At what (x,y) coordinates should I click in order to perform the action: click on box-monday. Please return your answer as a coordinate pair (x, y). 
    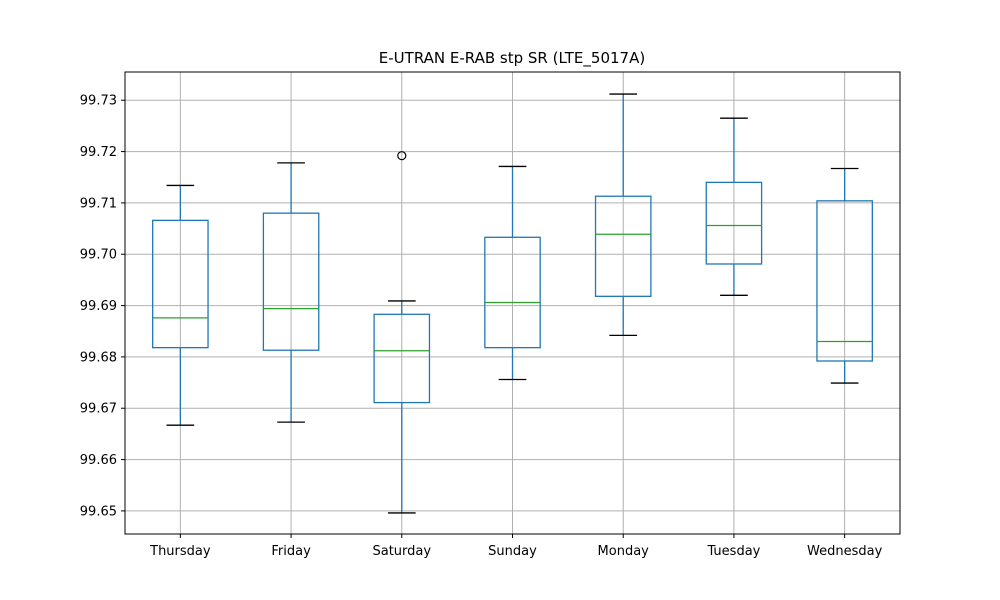
    Looking at the image, I should click on (623, 214).